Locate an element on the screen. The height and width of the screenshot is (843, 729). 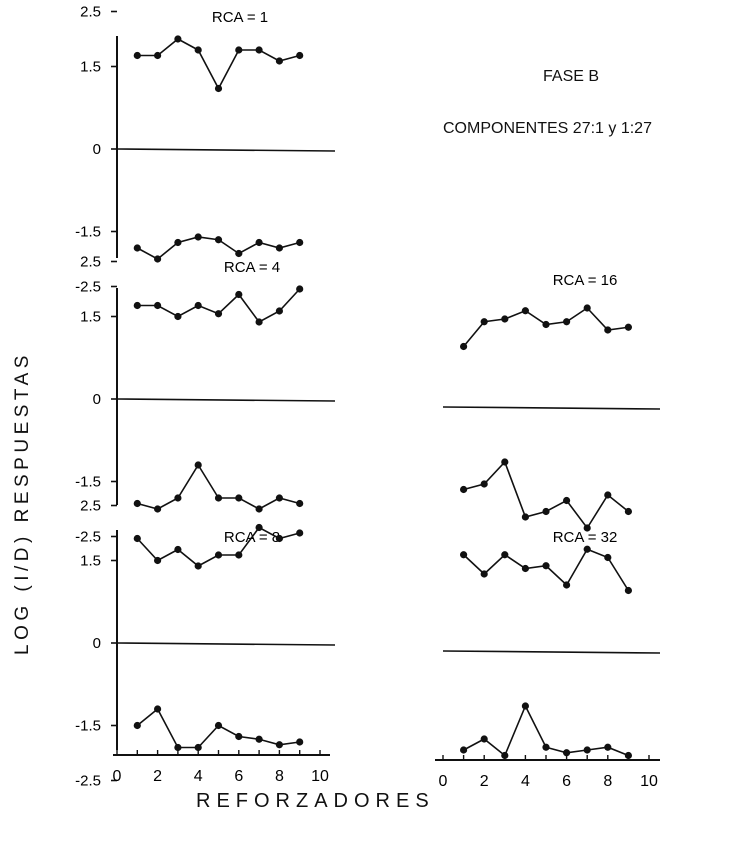
panel-title: RCA = 4 is located at coordinates (252, 267).